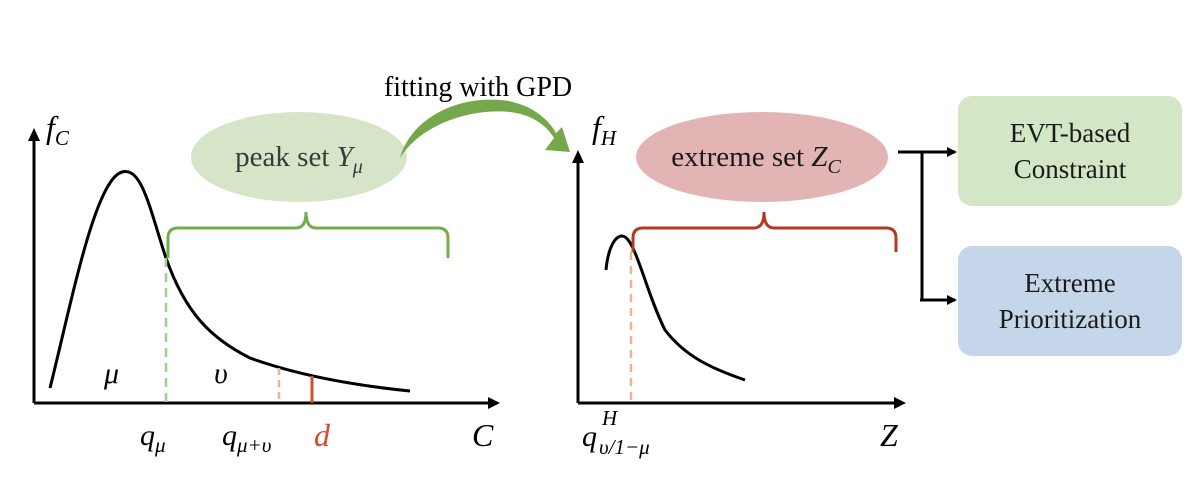 The image size is (1196, 482). Describe the element at coordinates (624, 447) in the screenshot. I see `q-h-tick-sub: υ/1−μ` at that location.